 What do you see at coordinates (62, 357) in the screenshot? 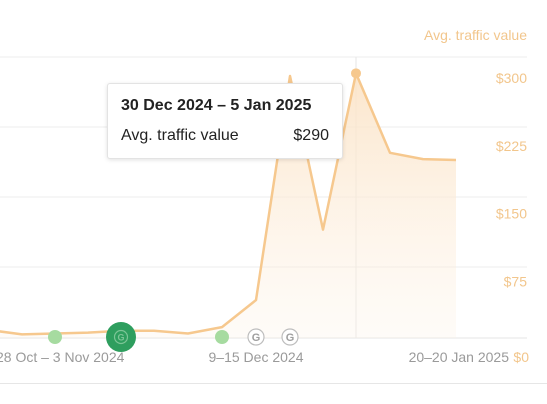
I see `x-tick-label: 28 Oct – 3 Nov 2024` at bounding box center [62, 357].